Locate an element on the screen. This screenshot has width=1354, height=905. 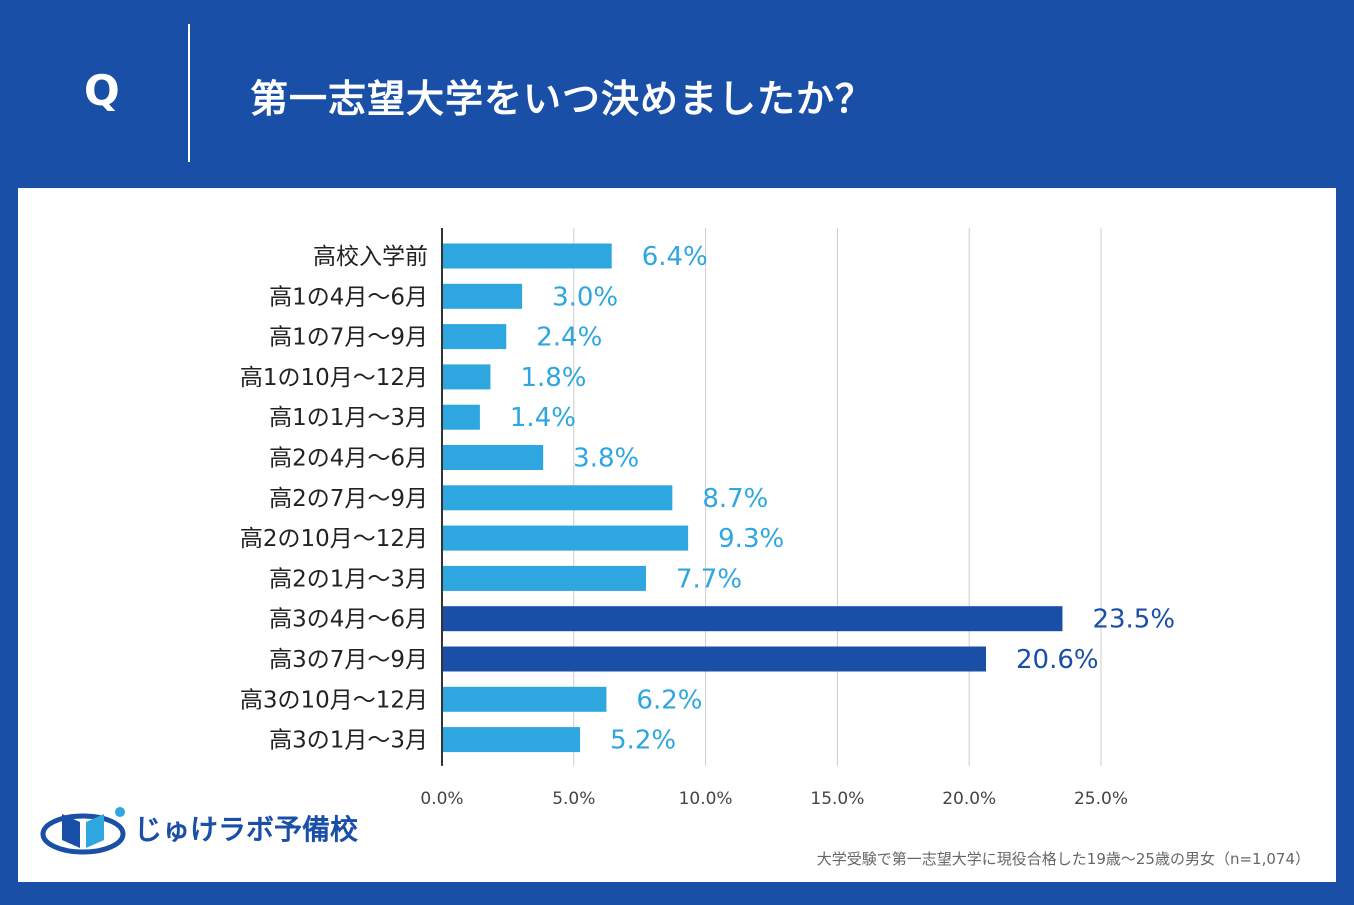
logo: じゅけラボ予備校 is located at coordinates (199, 828).